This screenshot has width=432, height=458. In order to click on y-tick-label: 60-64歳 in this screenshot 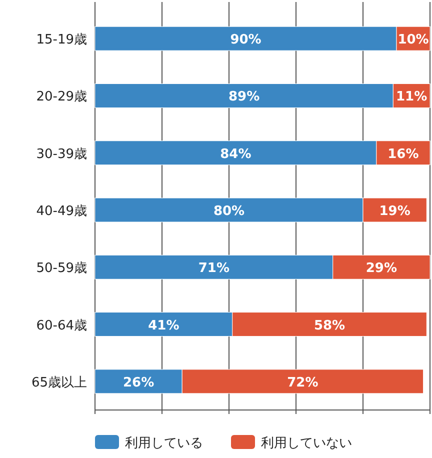, I will do `click(61, 326)`.